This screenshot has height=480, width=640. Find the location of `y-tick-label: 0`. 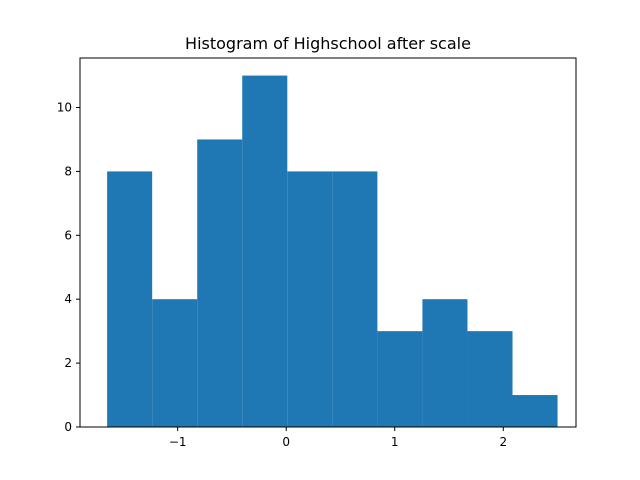

y-tick-label: 0 is located at coordinates (68, 427).